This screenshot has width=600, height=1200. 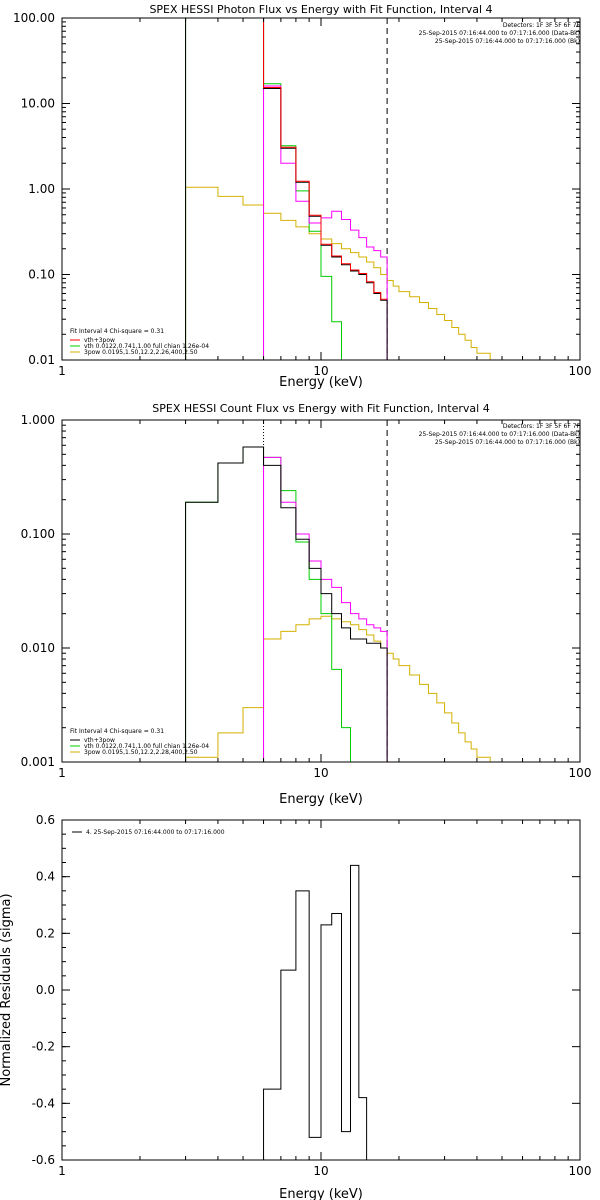 I want to click on residuals-x-tick-label: 100, so click(x=580, y=1171).